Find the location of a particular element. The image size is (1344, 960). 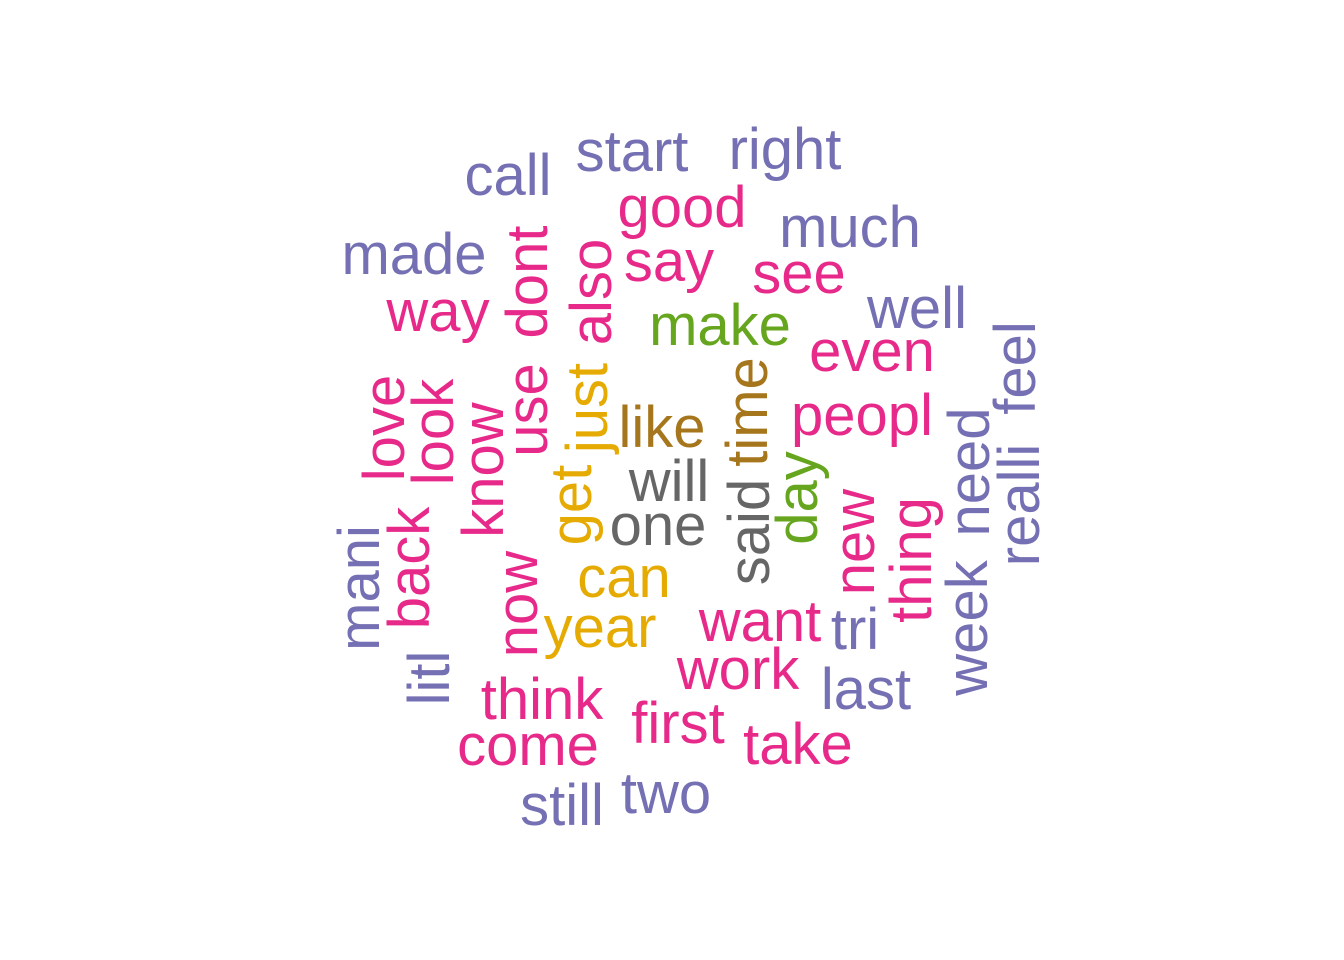

word-come: come is located at coordinates (528, 745).